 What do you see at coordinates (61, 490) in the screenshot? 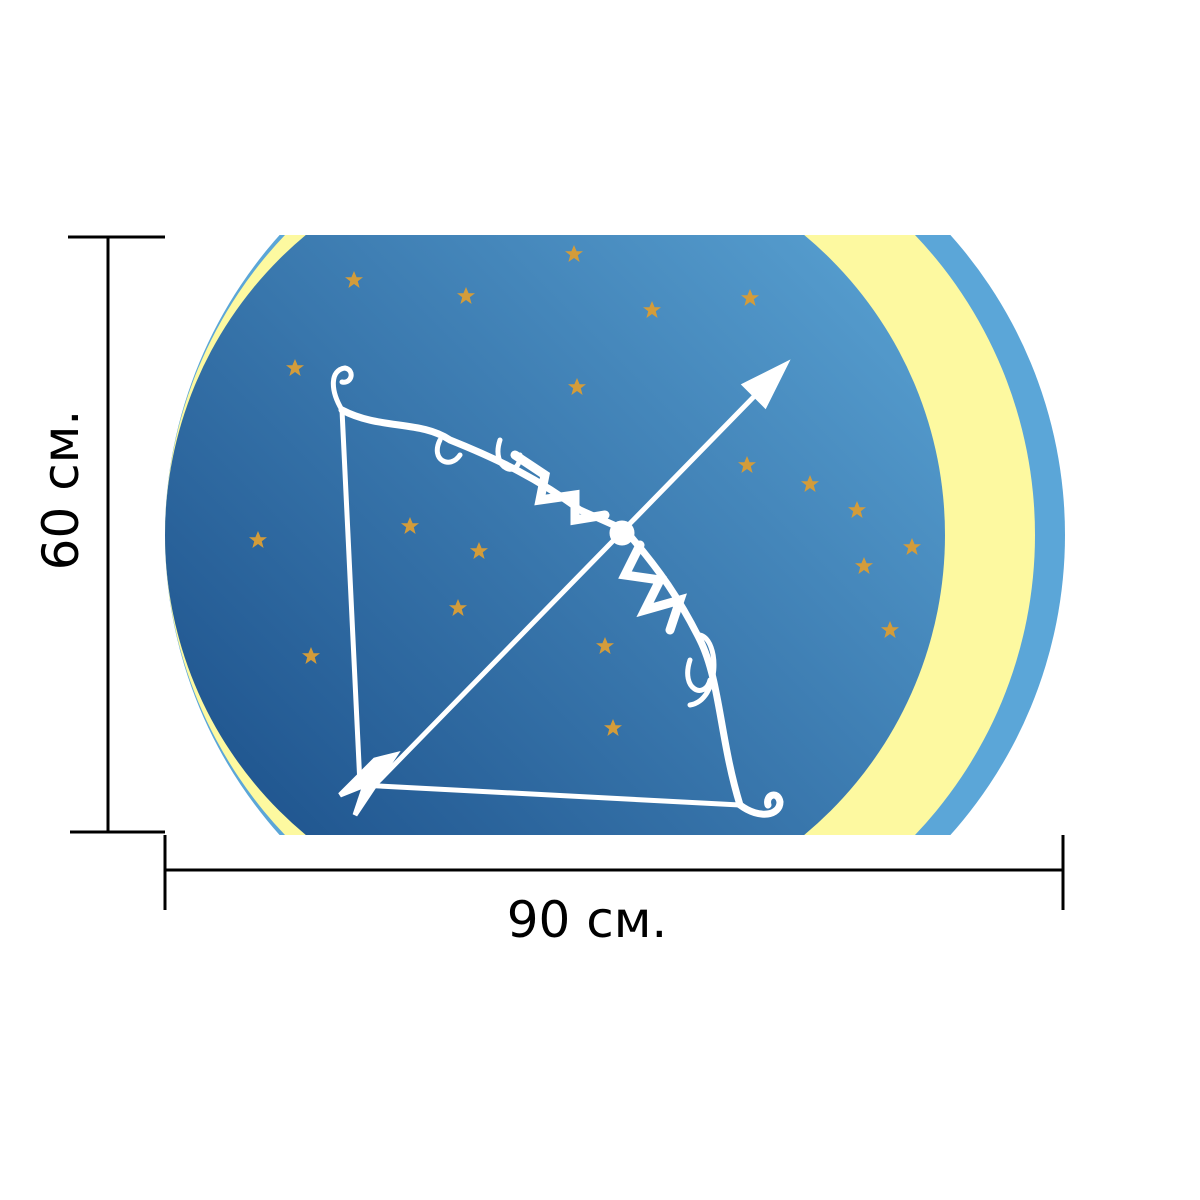
I see `height-label: 60 см.` at bounding box center [61, 490].